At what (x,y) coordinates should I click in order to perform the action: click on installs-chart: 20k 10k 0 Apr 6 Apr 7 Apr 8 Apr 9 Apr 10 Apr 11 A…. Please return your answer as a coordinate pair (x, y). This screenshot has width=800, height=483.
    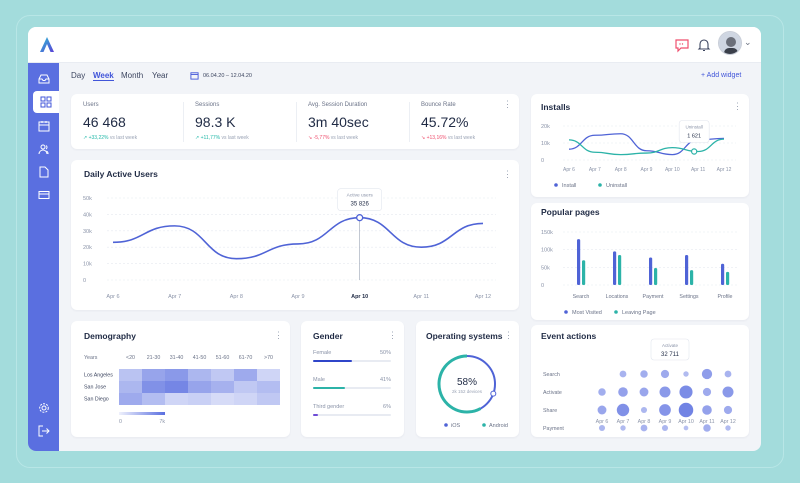
    Looking at the image, I should click on (638, 154).